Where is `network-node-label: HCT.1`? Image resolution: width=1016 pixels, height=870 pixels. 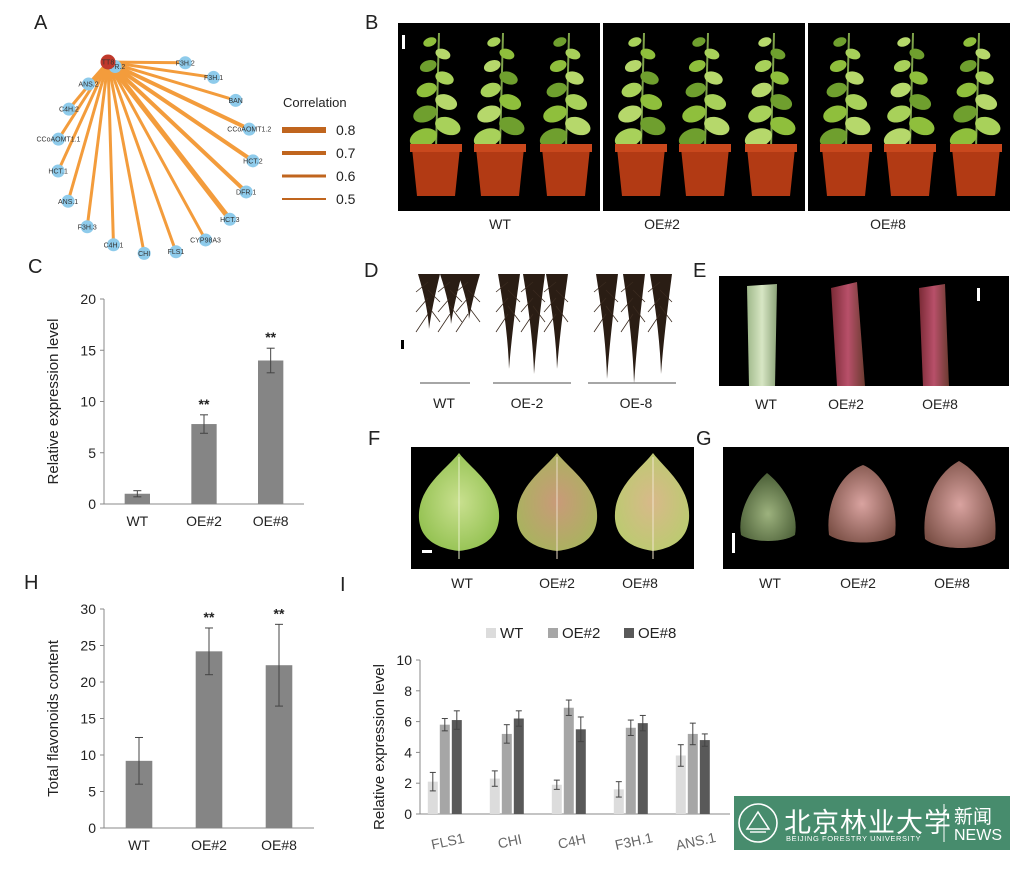
network-node-label: HCT.1 is located at coordinates (58, 172).